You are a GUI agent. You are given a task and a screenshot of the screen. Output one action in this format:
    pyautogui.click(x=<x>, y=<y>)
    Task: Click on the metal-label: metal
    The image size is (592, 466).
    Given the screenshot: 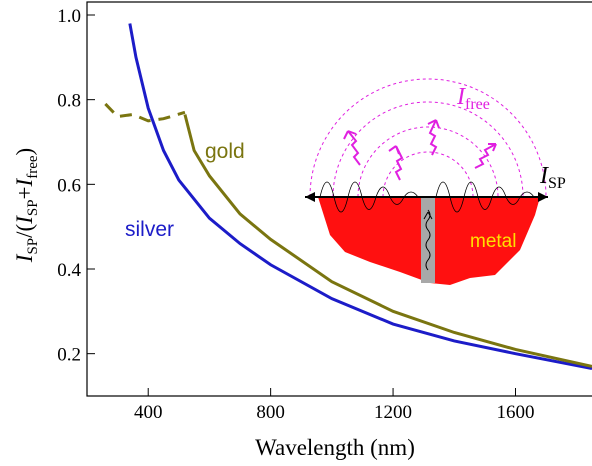 What is the action you would take?
    pyautogui.click(x=493, y=241)
    